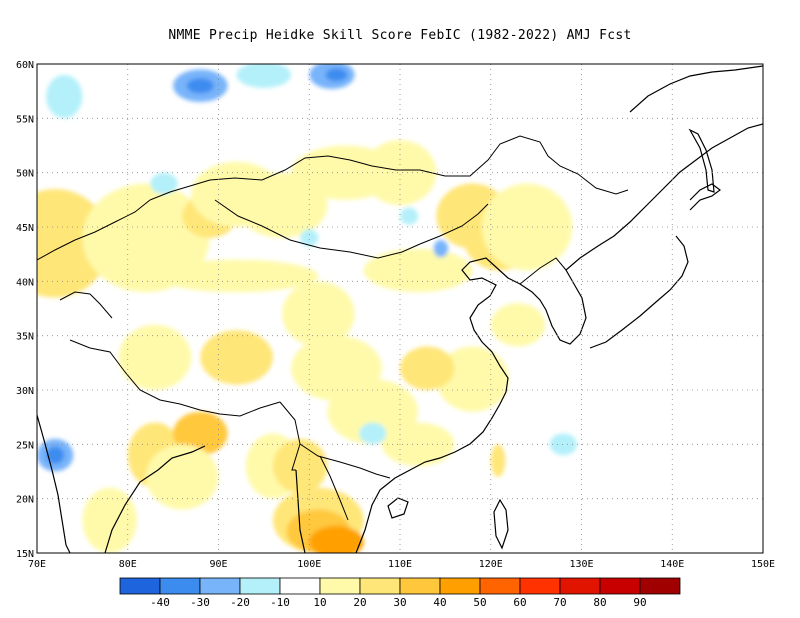 This screenshot has height=618, width=800. Describe the element at coordinates (25, 282) in the screenshot. I see `lat-tick-label: 40N` at that location.